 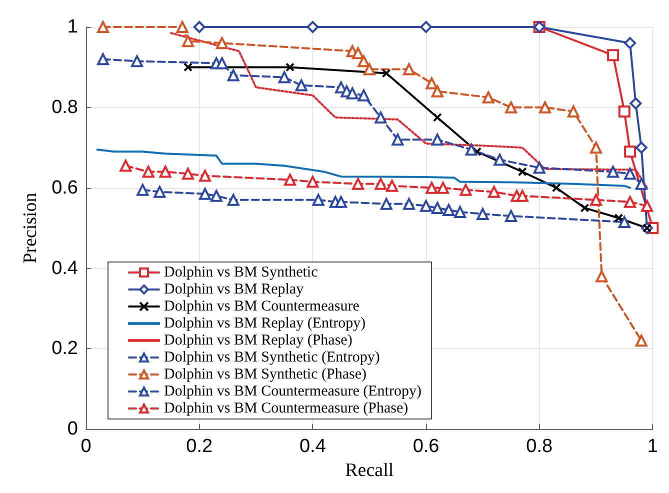 What do you see at coordinates (539, 447) in the screenshot?
I see `x-tick-label: 0.8` at bounding box center [539, 447].